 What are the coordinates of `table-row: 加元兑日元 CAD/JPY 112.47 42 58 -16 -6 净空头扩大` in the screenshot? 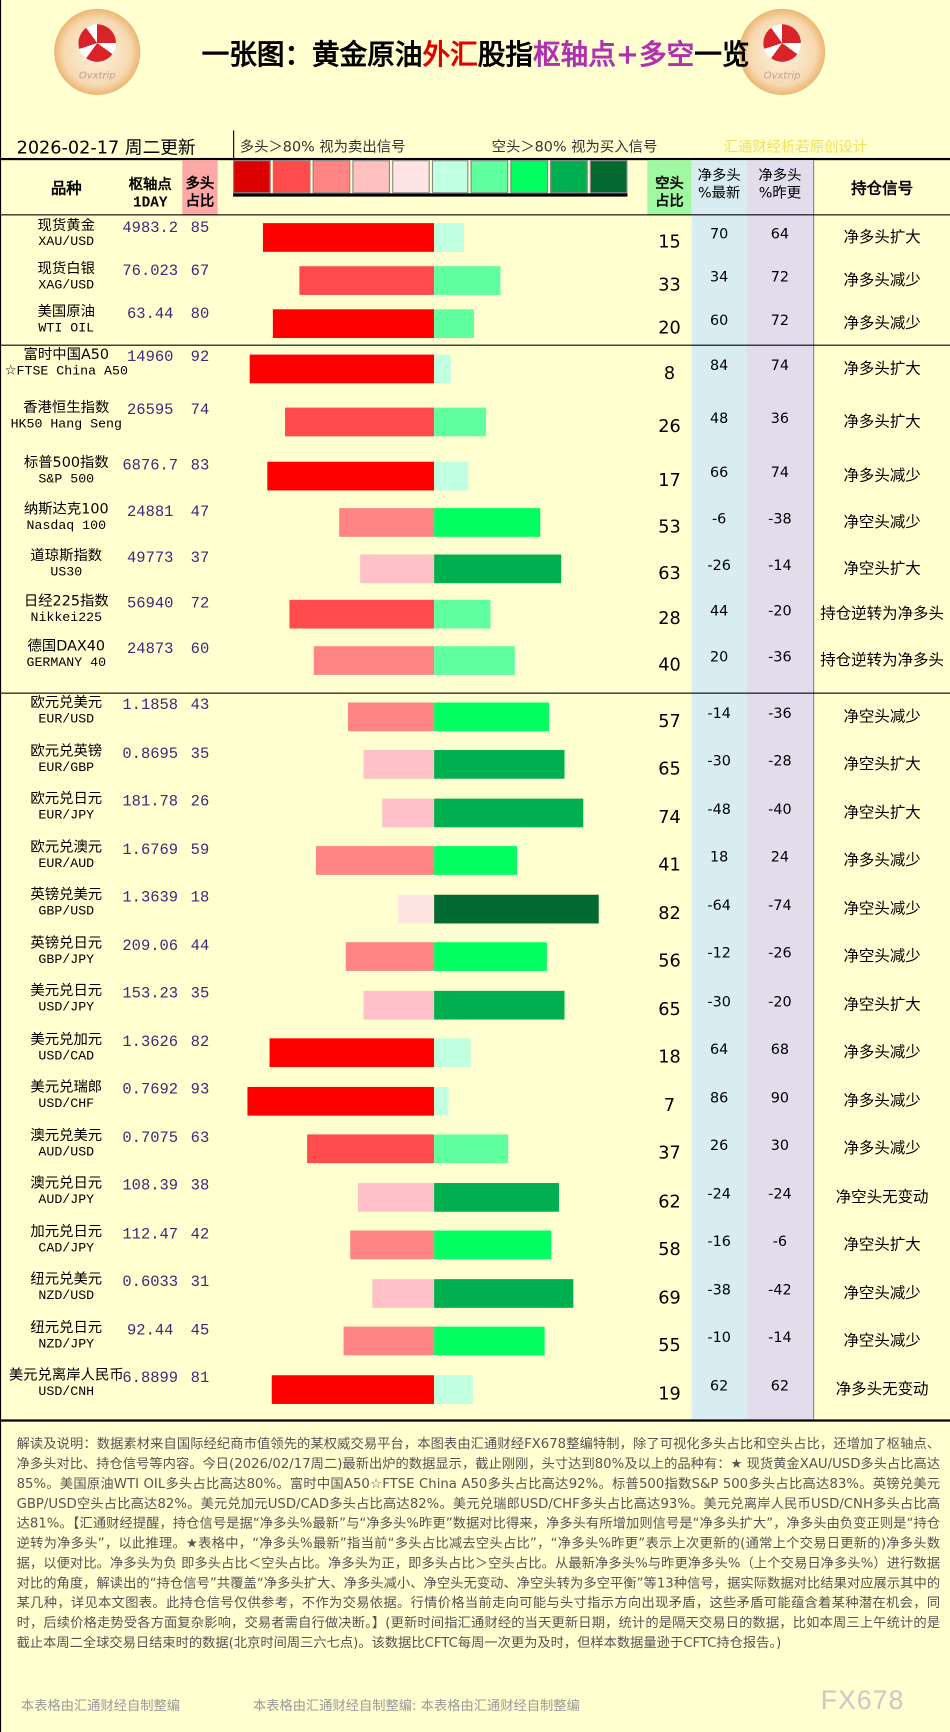 It's located at (475, 1245).